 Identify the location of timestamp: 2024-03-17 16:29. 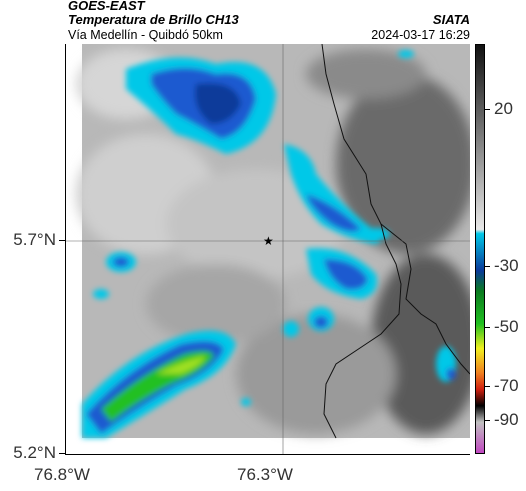
(420, 35).